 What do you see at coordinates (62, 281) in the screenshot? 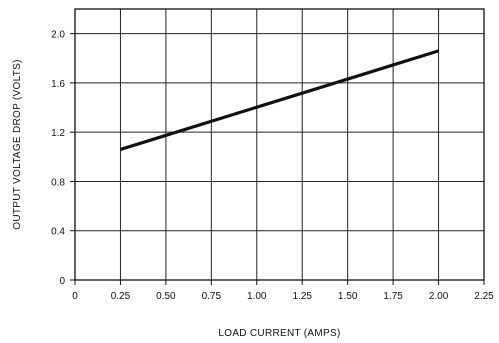
I see `y-tick-label: 0` at bounding box center [62, 281].